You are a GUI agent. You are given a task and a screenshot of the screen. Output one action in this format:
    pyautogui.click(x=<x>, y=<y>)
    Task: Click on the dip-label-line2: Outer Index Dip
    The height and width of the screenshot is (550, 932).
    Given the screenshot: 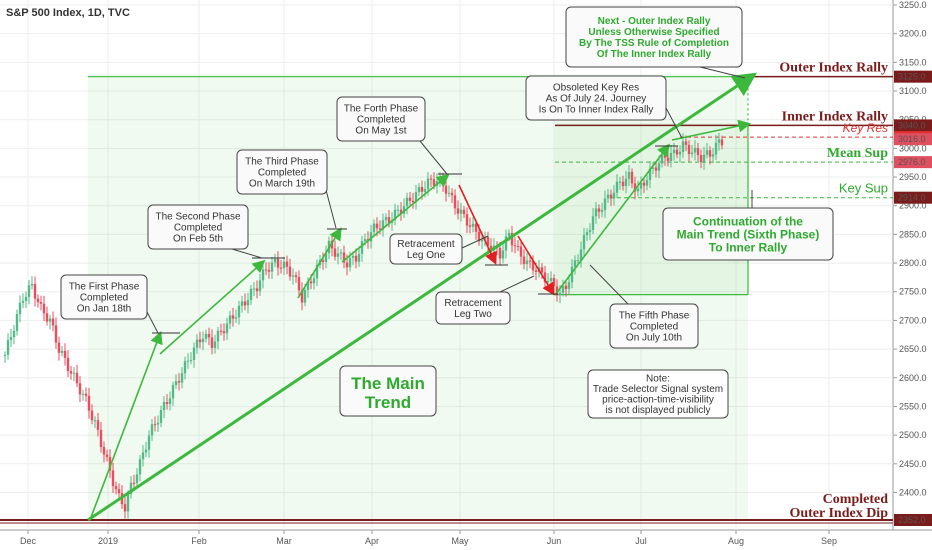 What is the action you would take?
    pyautogui.click(x=838, y=513)
    